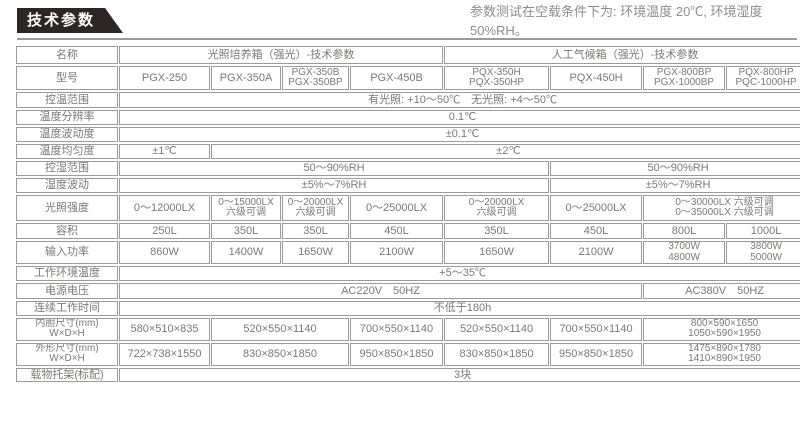 Image resolution: width=800 pixels, height=431 pixels. I want to click on row-label: 连续工作时间, so click(67, 308).